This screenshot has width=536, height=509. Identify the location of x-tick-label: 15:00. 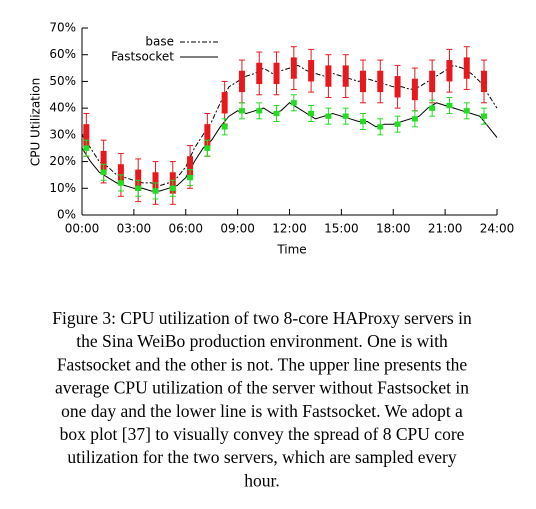
(341, 229).